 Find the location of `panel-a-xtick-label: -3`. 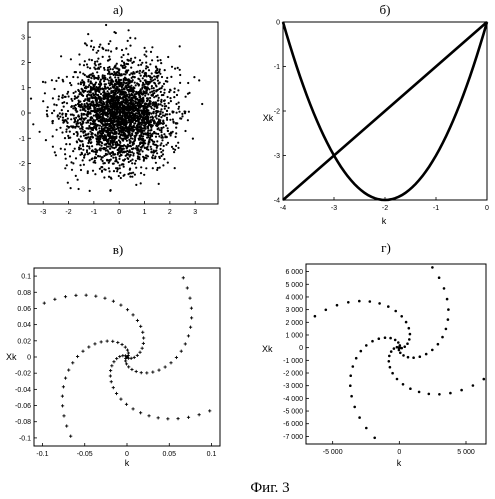

panel-a-xtick-label: -3 is located at coordinates (43, 212).